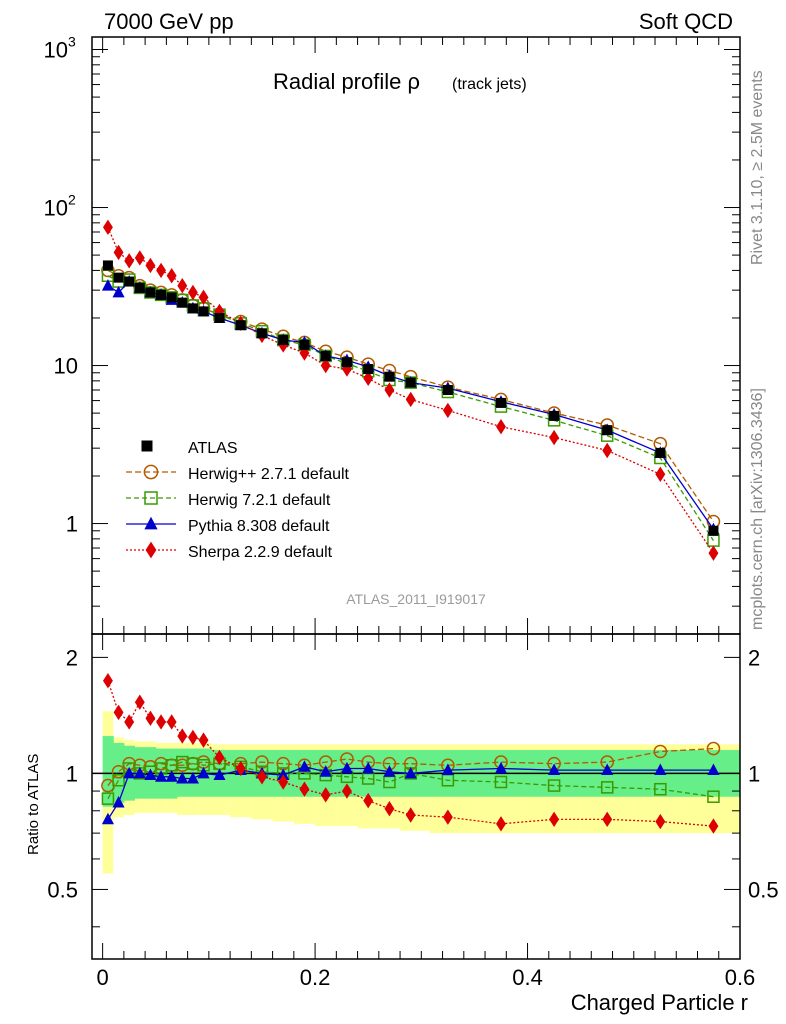  I want to click on header-left: 7000 GeV pp, so click(169, 21).